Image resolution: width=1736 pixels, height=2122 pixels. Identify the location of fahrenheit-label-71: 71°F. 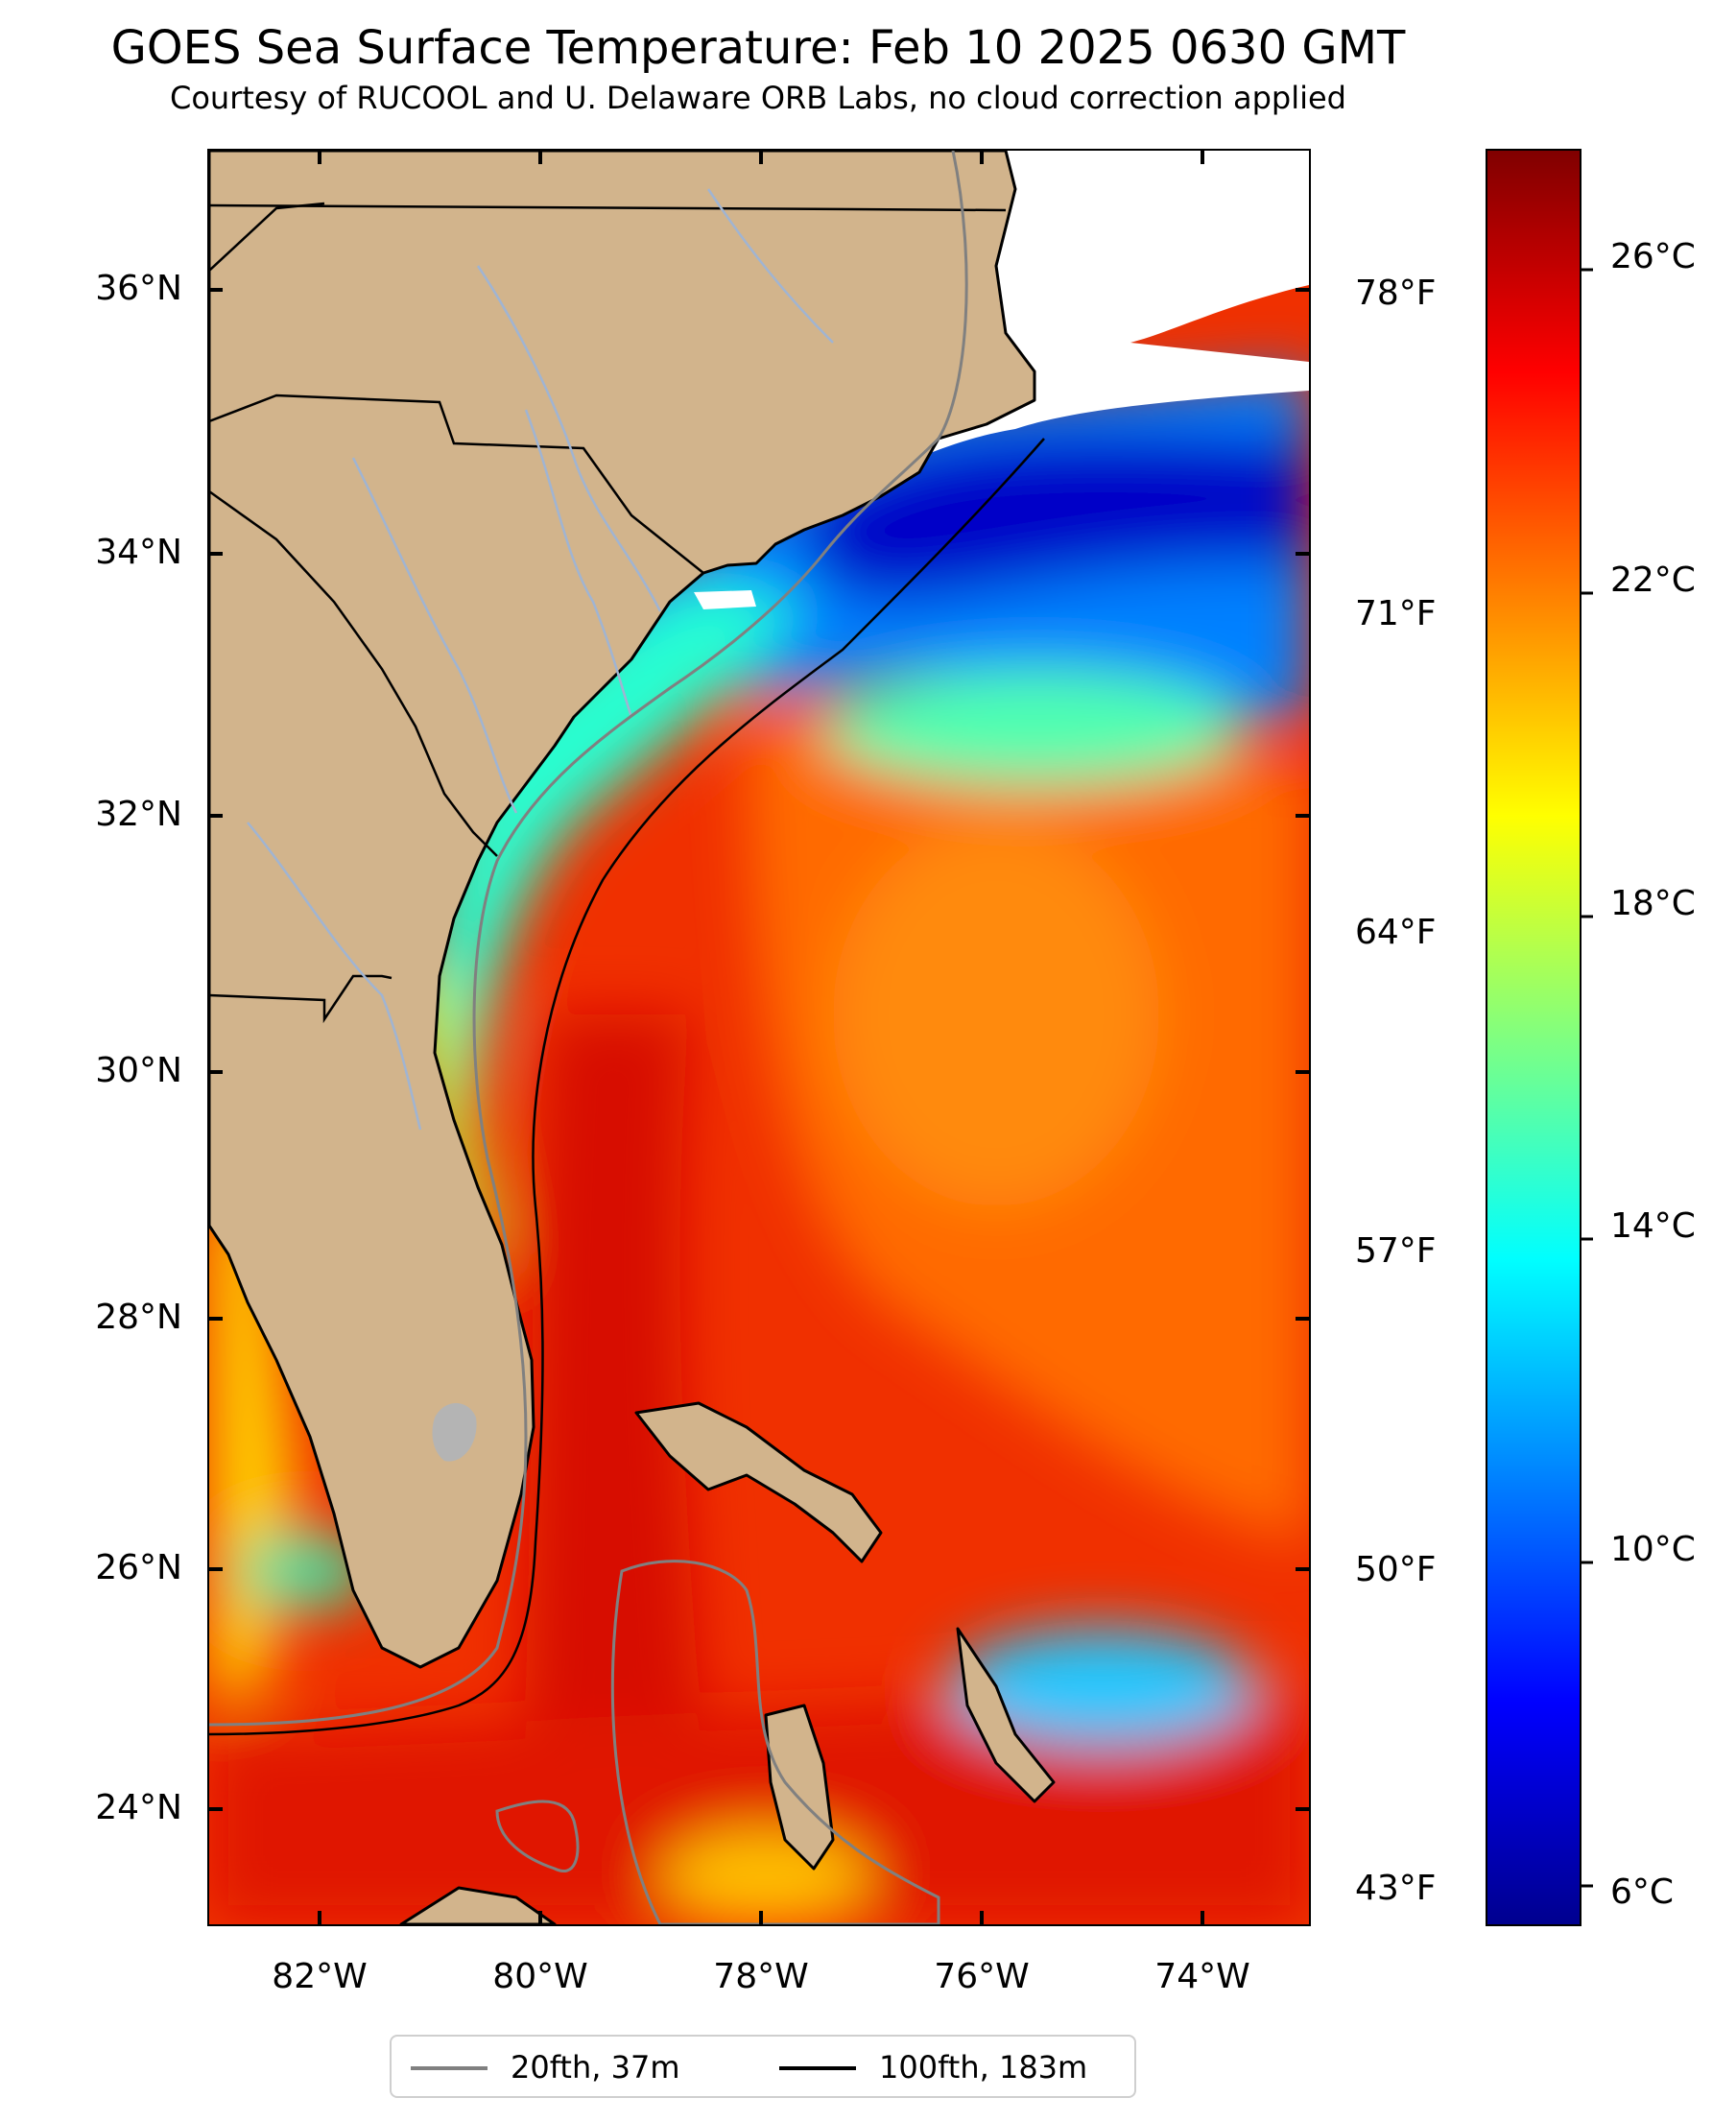
(1396, 613).